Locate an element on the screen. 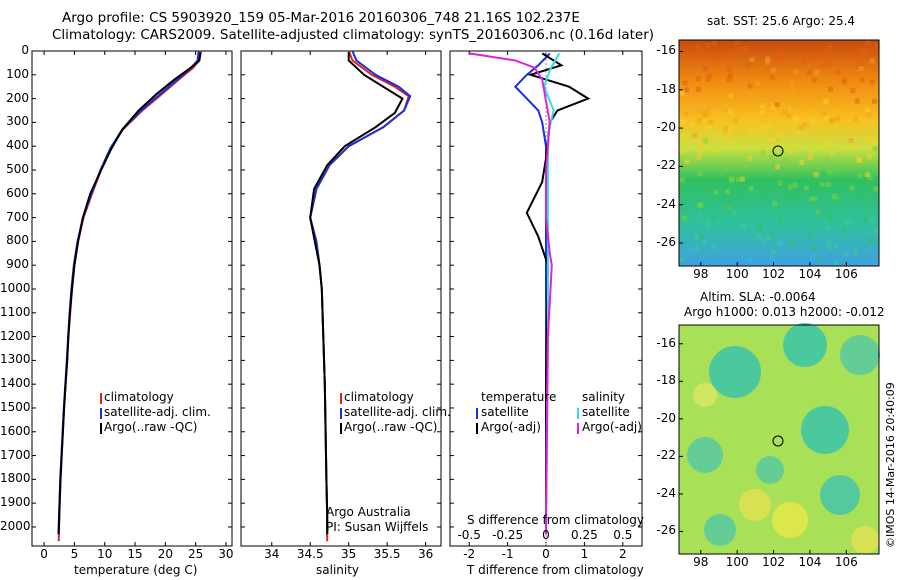  institution-line-2: PI: Susan Wijffels is located at coordinates (377, 527).